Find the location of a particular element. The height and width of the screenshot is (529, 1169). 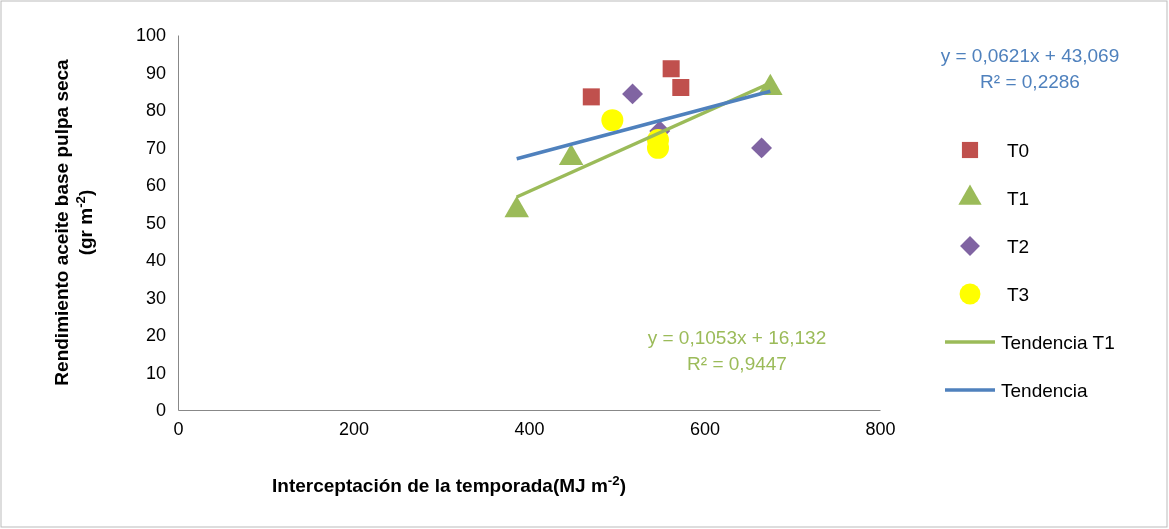

y-tick-label: 40 is located at coordinates (155, 260).